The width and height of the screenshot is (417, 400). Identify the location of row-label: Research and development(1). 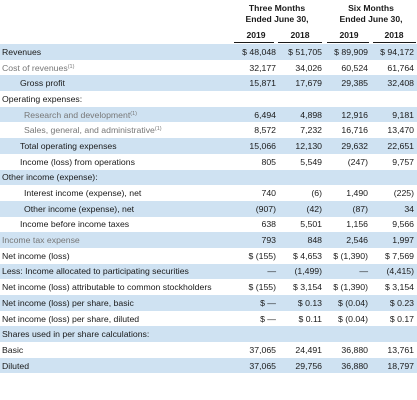
(117, 114).